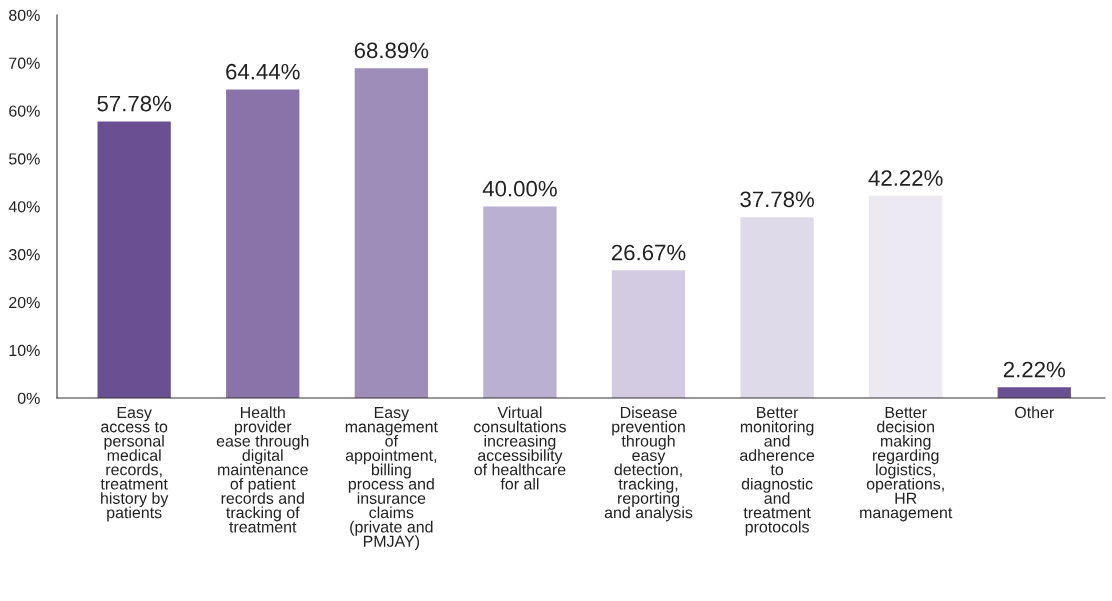 Image resolution: width=1112 pixels, height=601 pixels. I want to click on category-label: Health provider ease through digital maintenance of patient records and tracking of treatment, so click(262, 469).